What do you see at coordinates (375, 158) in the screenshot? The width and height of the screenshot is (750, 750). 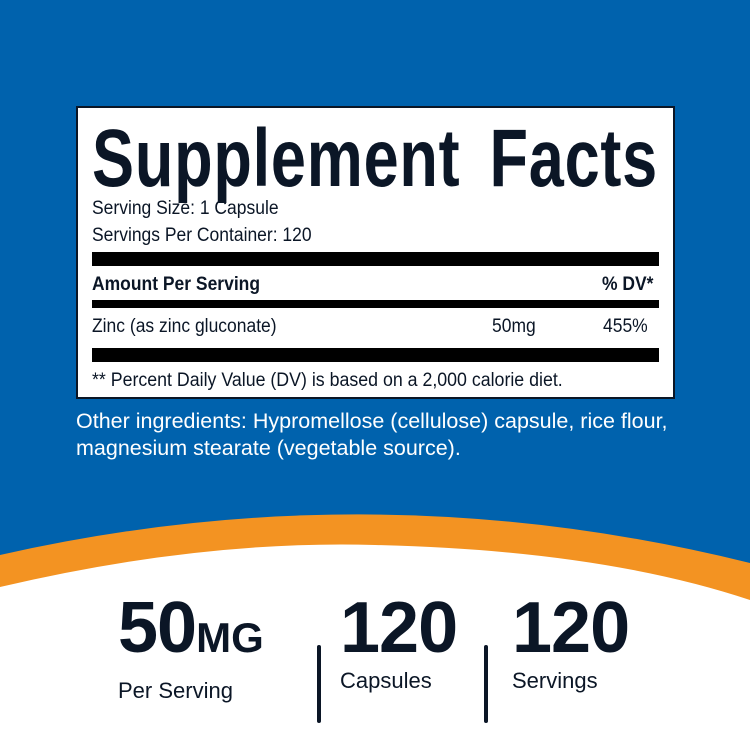 I see `label-title: Supplement Facts` at bounding box center [375, 158].